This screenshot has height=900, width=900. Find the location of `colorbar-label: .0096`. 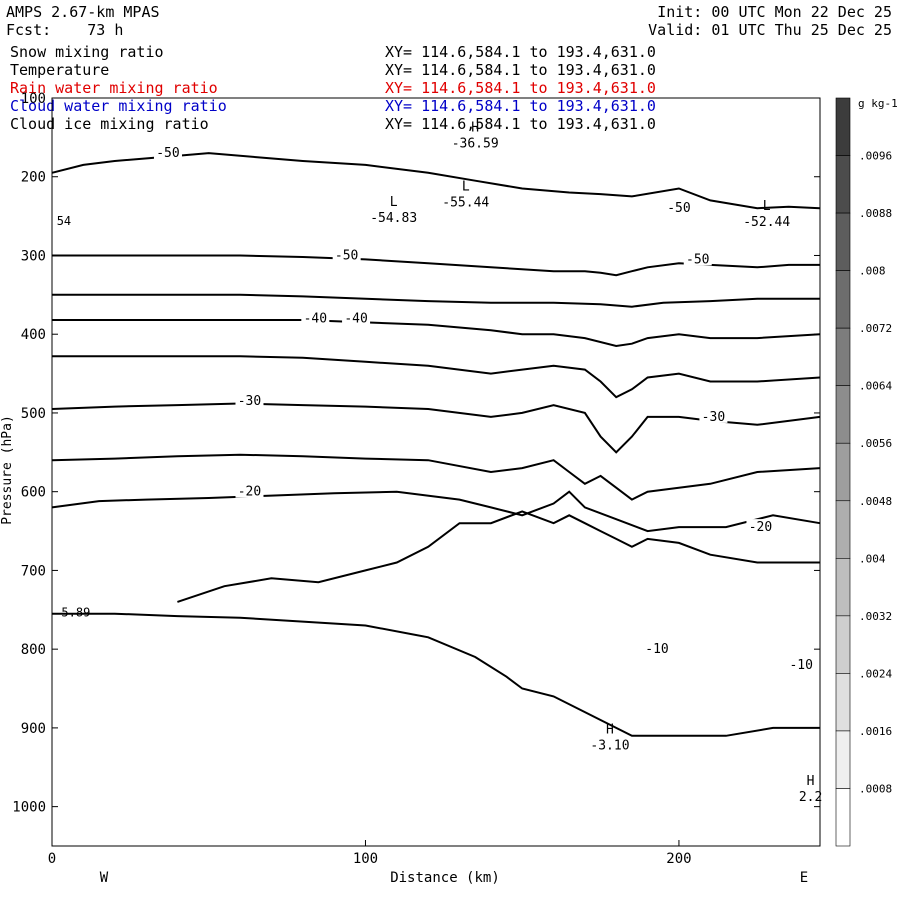

colorbar-label: .0096 is located at coordinates (875, 156).